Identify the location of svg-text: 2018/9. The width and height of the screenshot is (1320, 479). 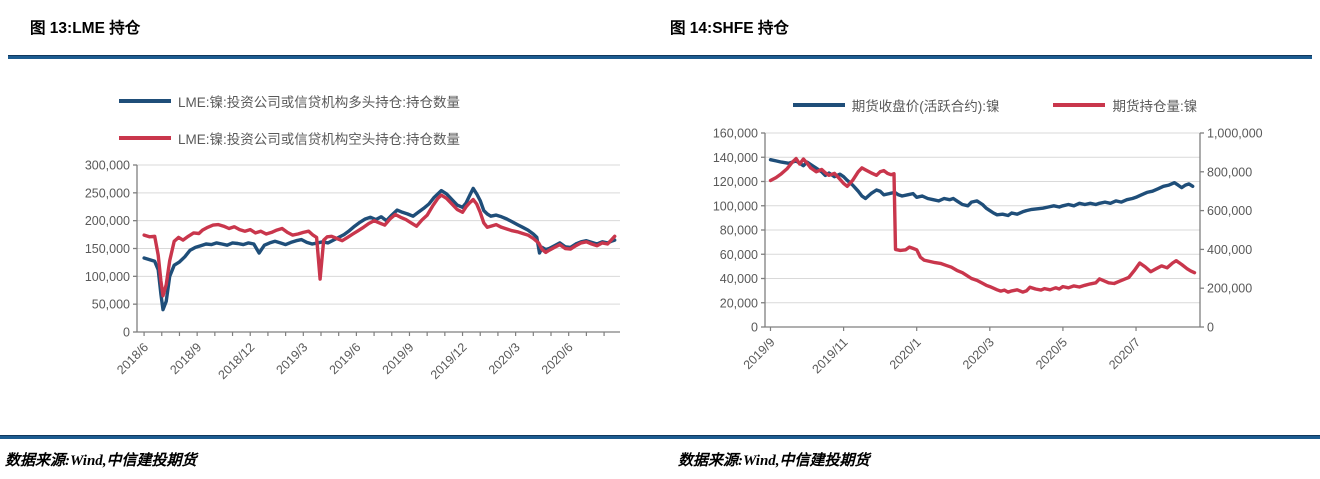
(185, 358).